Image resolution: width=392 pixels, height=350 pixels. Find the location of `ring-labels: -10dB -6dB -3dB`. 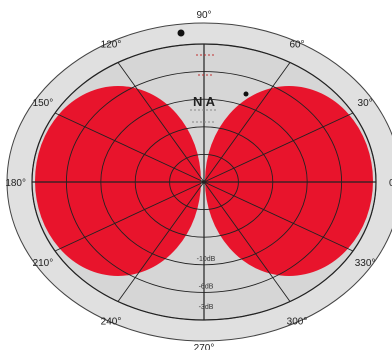

ring-labels: -10dB -6dB -3dB is located at coordinates (206, 283).